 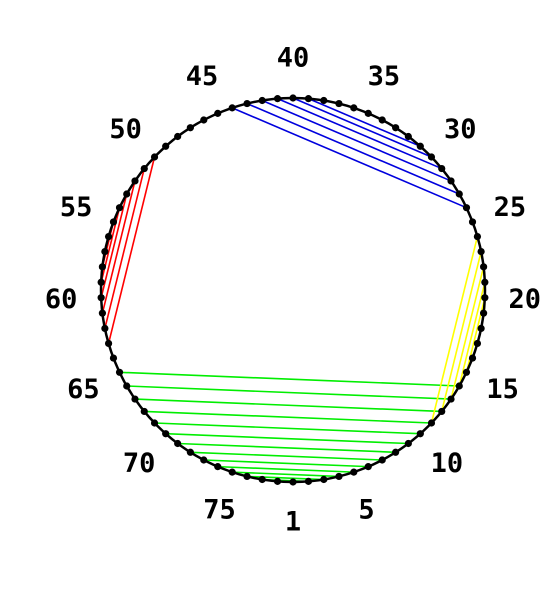 I want to click on point-label-65: 65, so click(x=83, y=389).